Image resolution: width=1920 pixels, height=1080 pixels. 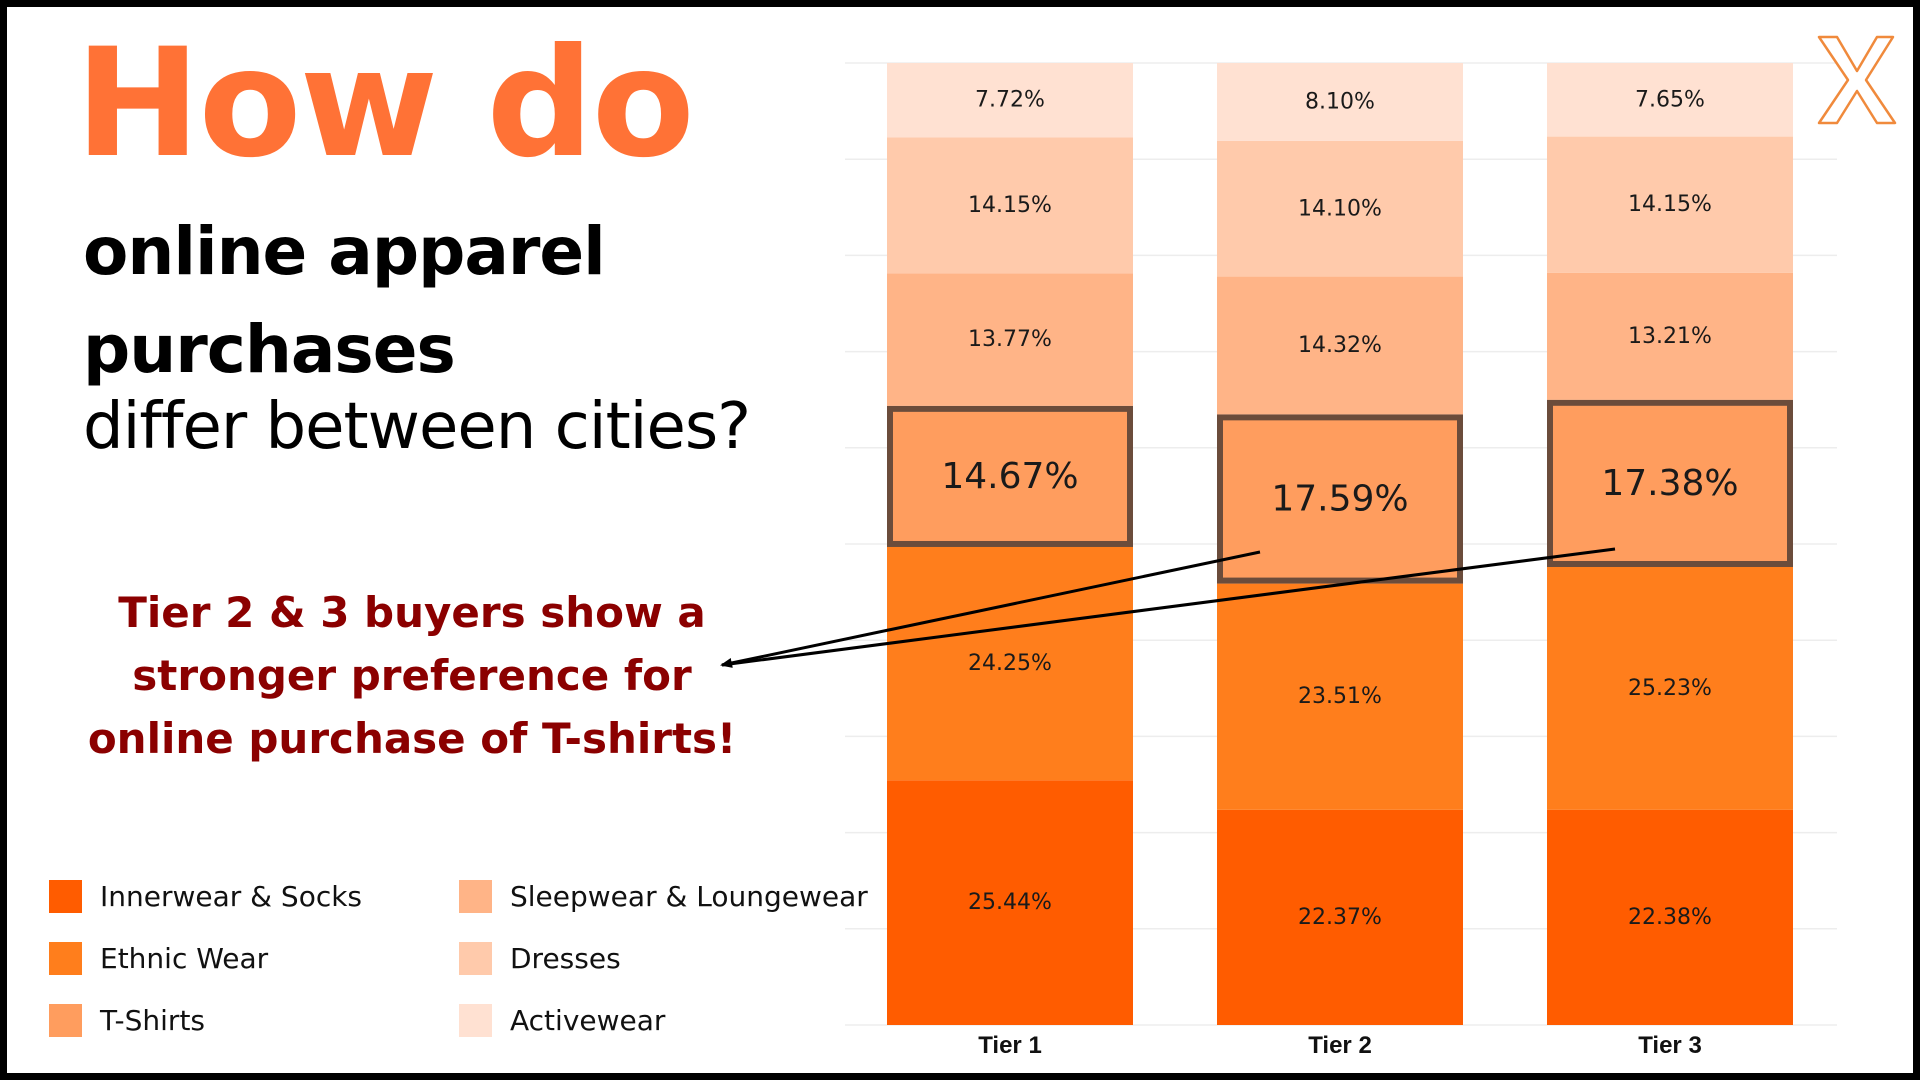 I want to click on legend-label: Innerwear & Socks, so click(x=231, y=896).